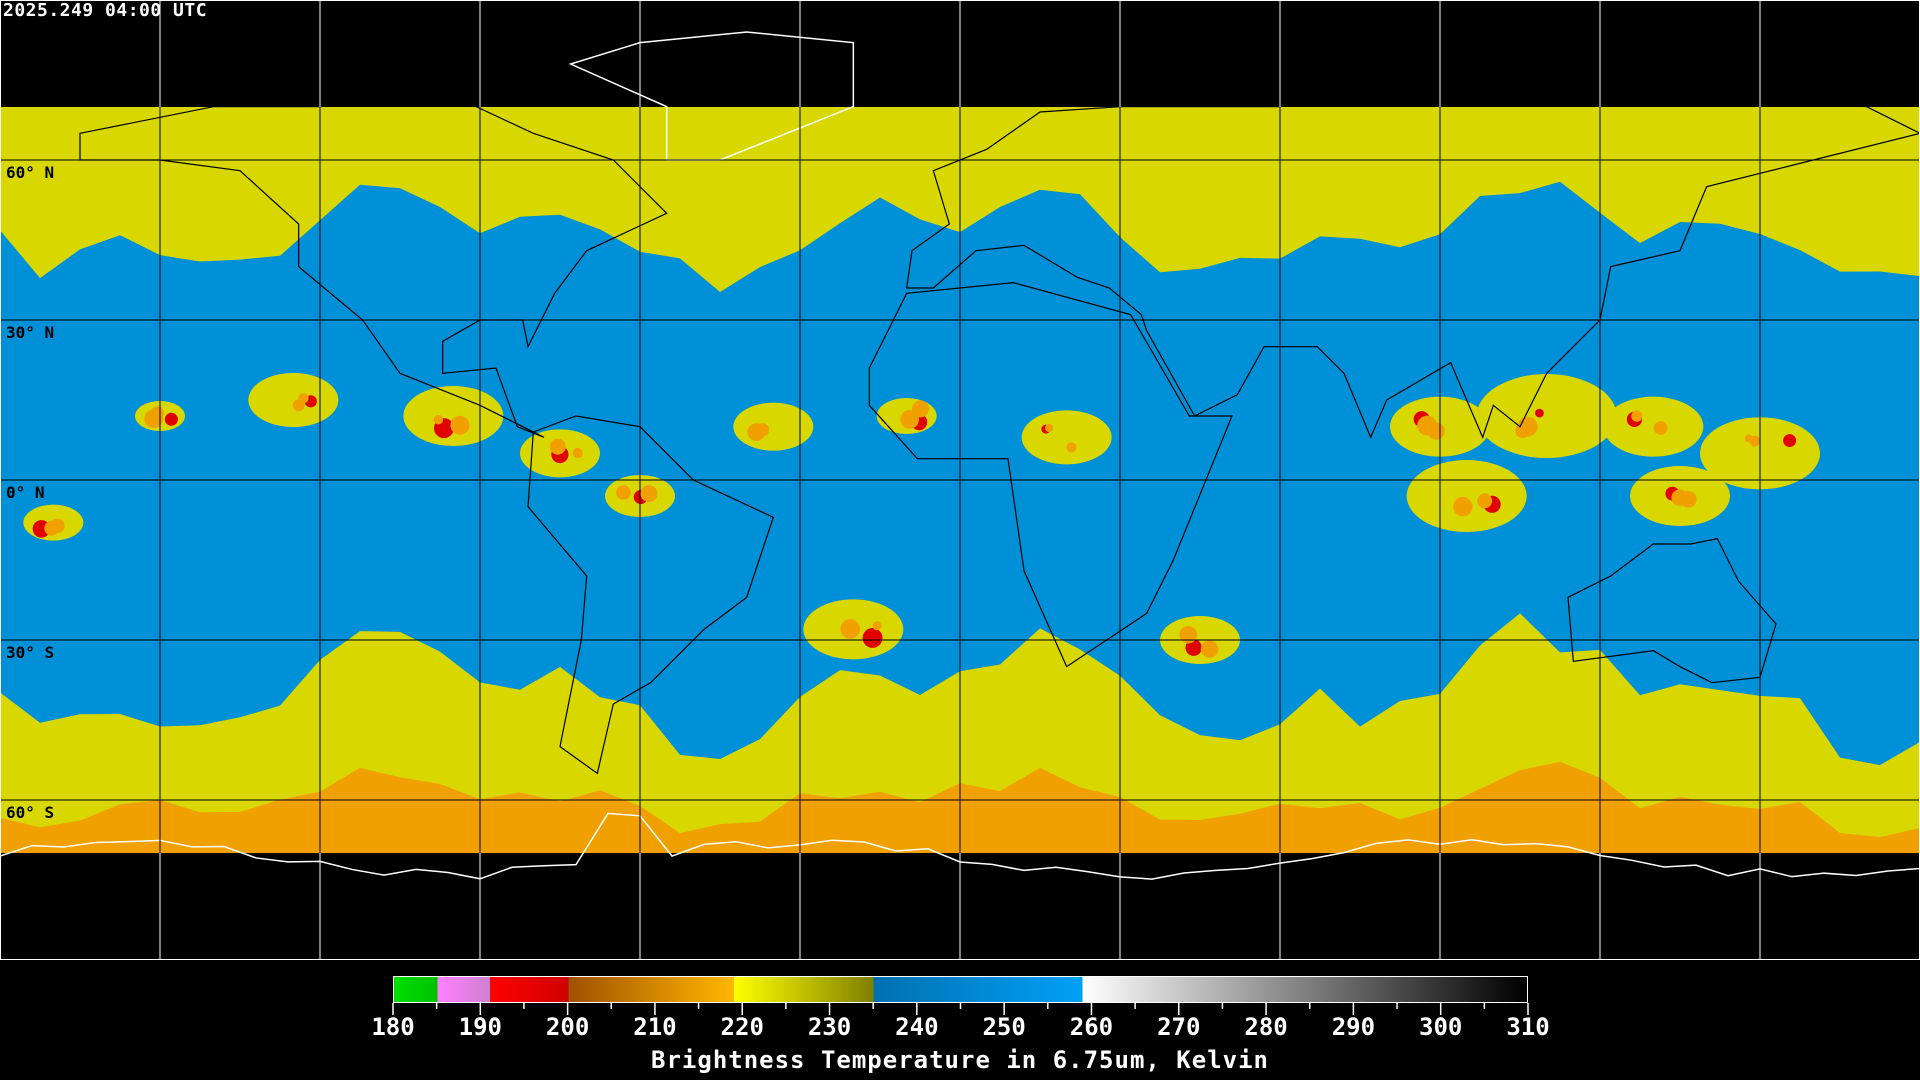 The image size is (1920, 1080). What do you see at coordinates (30, 812) in the screenshot?
I see `lat-label-60s: 60° S` at bounding box center [30, 812].